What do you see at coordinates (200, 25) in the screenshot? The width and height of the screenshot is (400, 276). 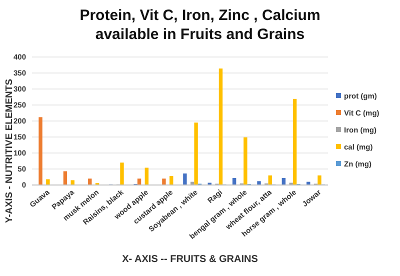 I see `chart-title: Protein, Vit C, Iron, Zinc , Calcium available in Fruits and Grains` at bounding box center [200, 25].